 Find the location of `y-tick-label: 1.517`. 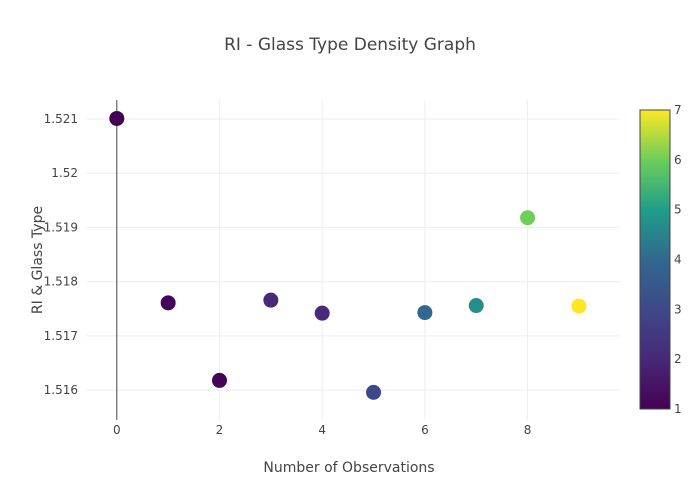

y-tick-label: 1.517 is located at coordinates (61, 336).